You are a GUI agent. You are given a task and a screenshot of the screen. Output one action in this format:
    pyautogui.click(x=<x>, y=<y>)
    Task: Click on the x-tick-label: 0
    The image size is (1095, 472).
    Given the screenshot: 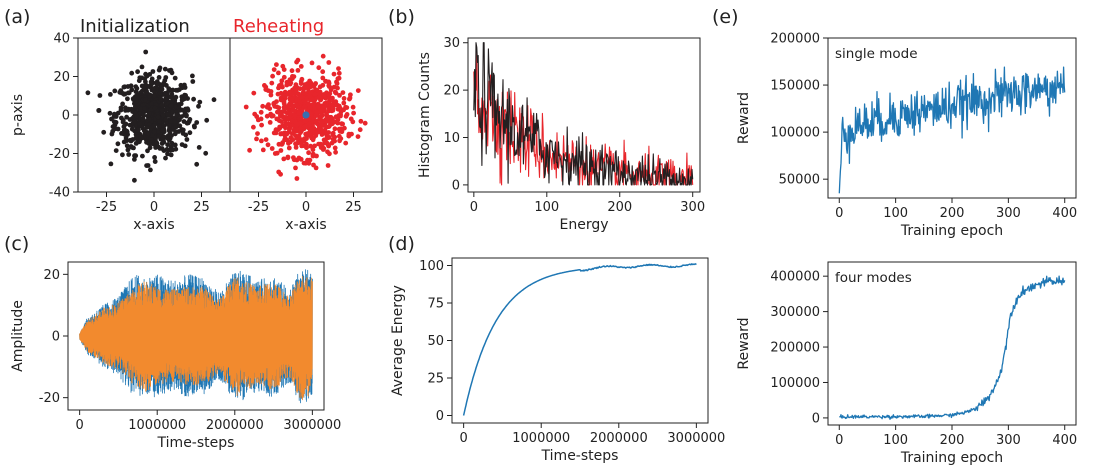 What is the action you would take?
    pyautogui.click(x=839, y=440)
    